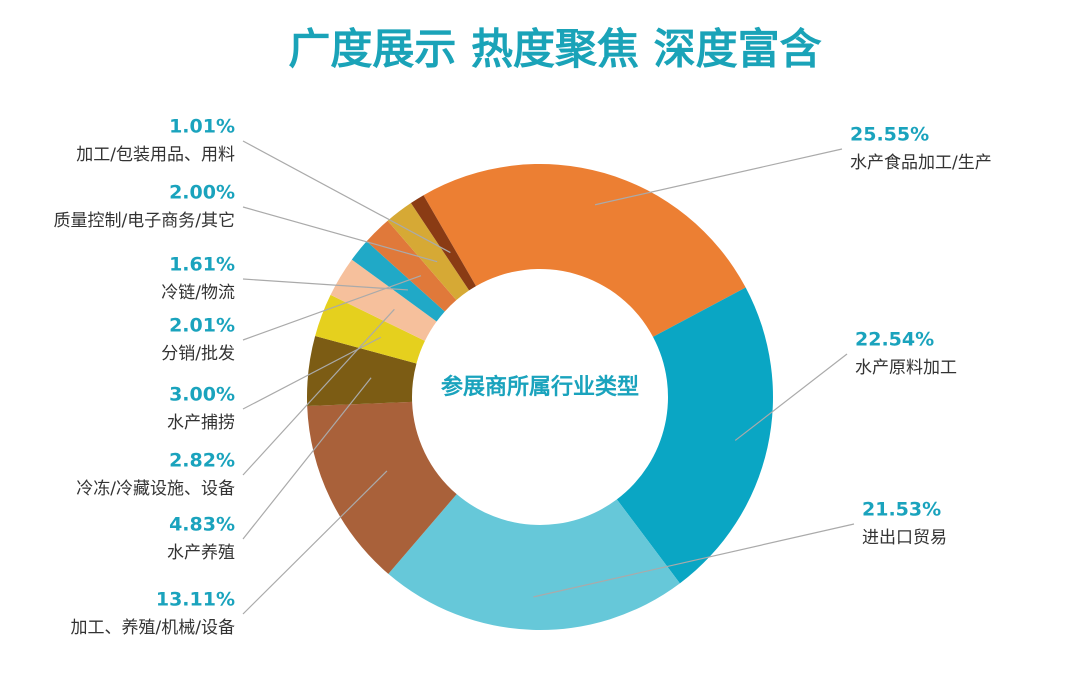  Describe the element at coordinates (202, 525) in the screenshot. I see `value-label: 4.83%` at that location.